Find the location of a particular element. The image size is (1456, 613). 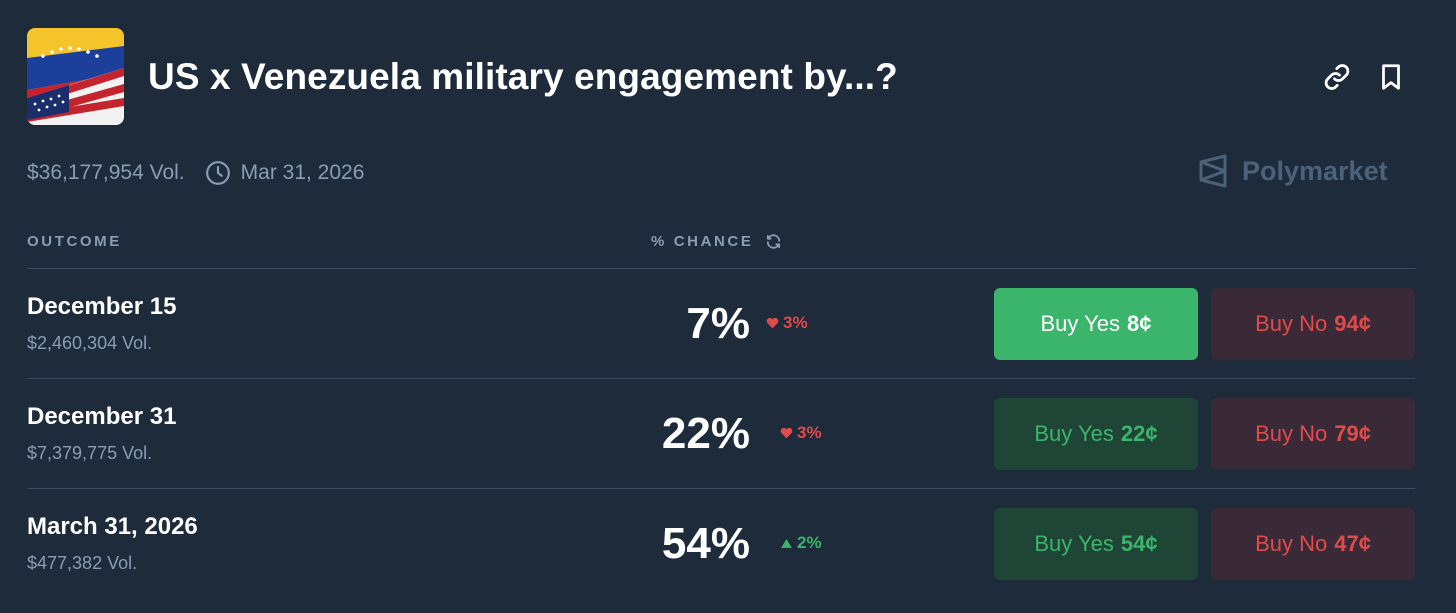

buy-yes-button: Buy Yes 22¢ is located at coordinates (1096, 434).